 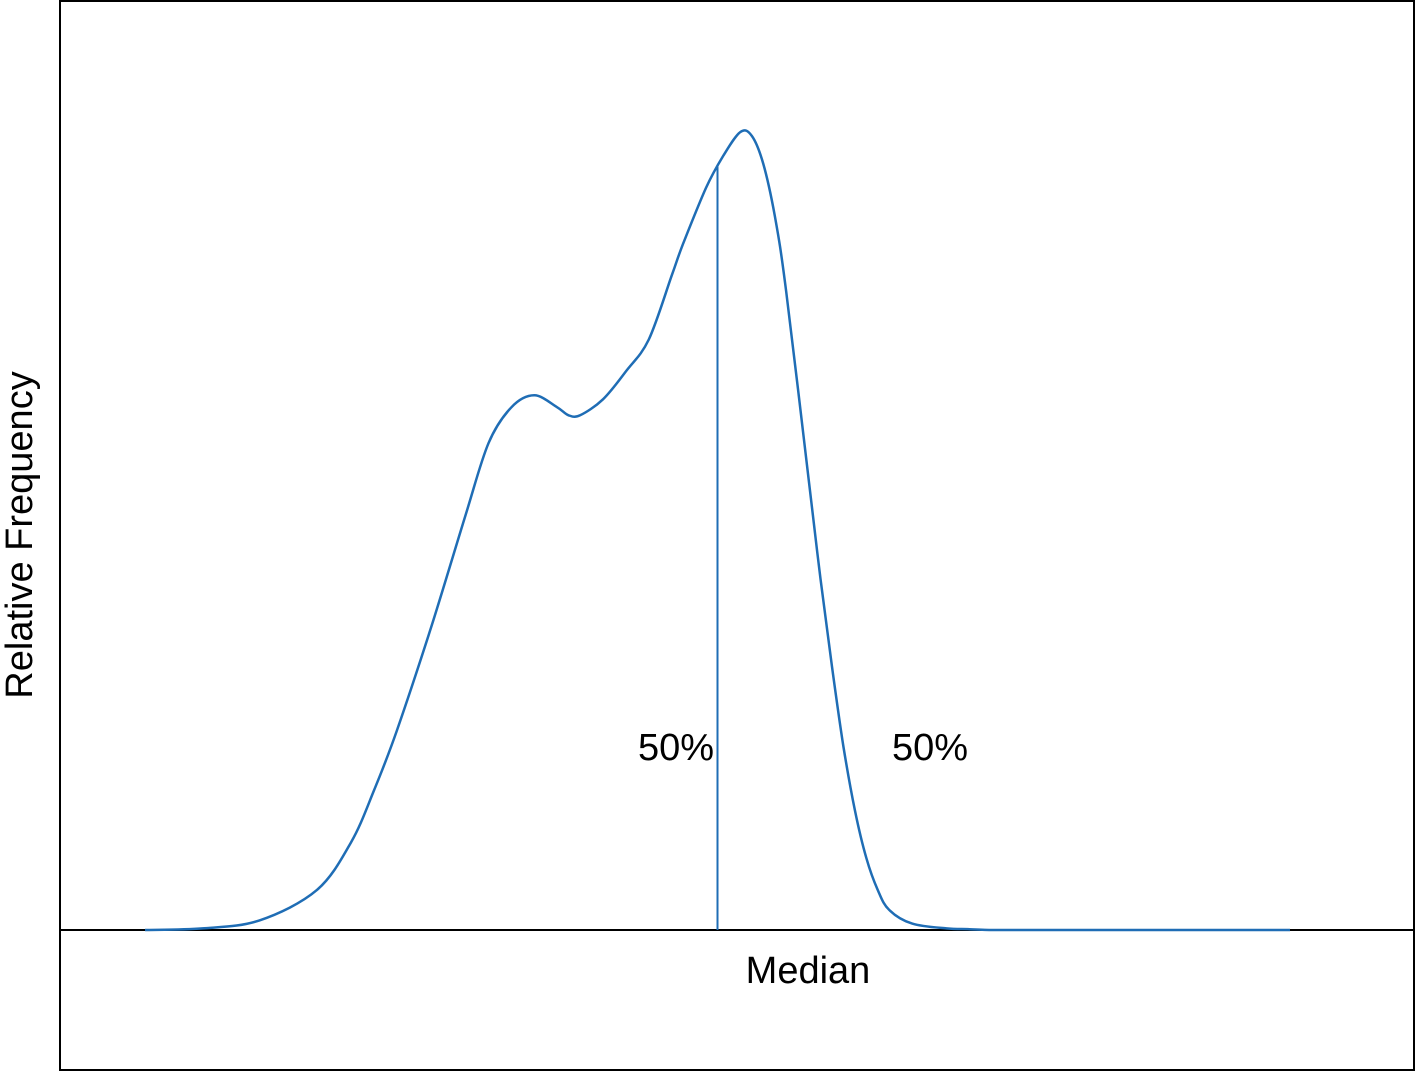 What do you see at coordinates (808, 971) in the screenshot?
I see `x-axis-label: Median` at bounding box center [808, 971].